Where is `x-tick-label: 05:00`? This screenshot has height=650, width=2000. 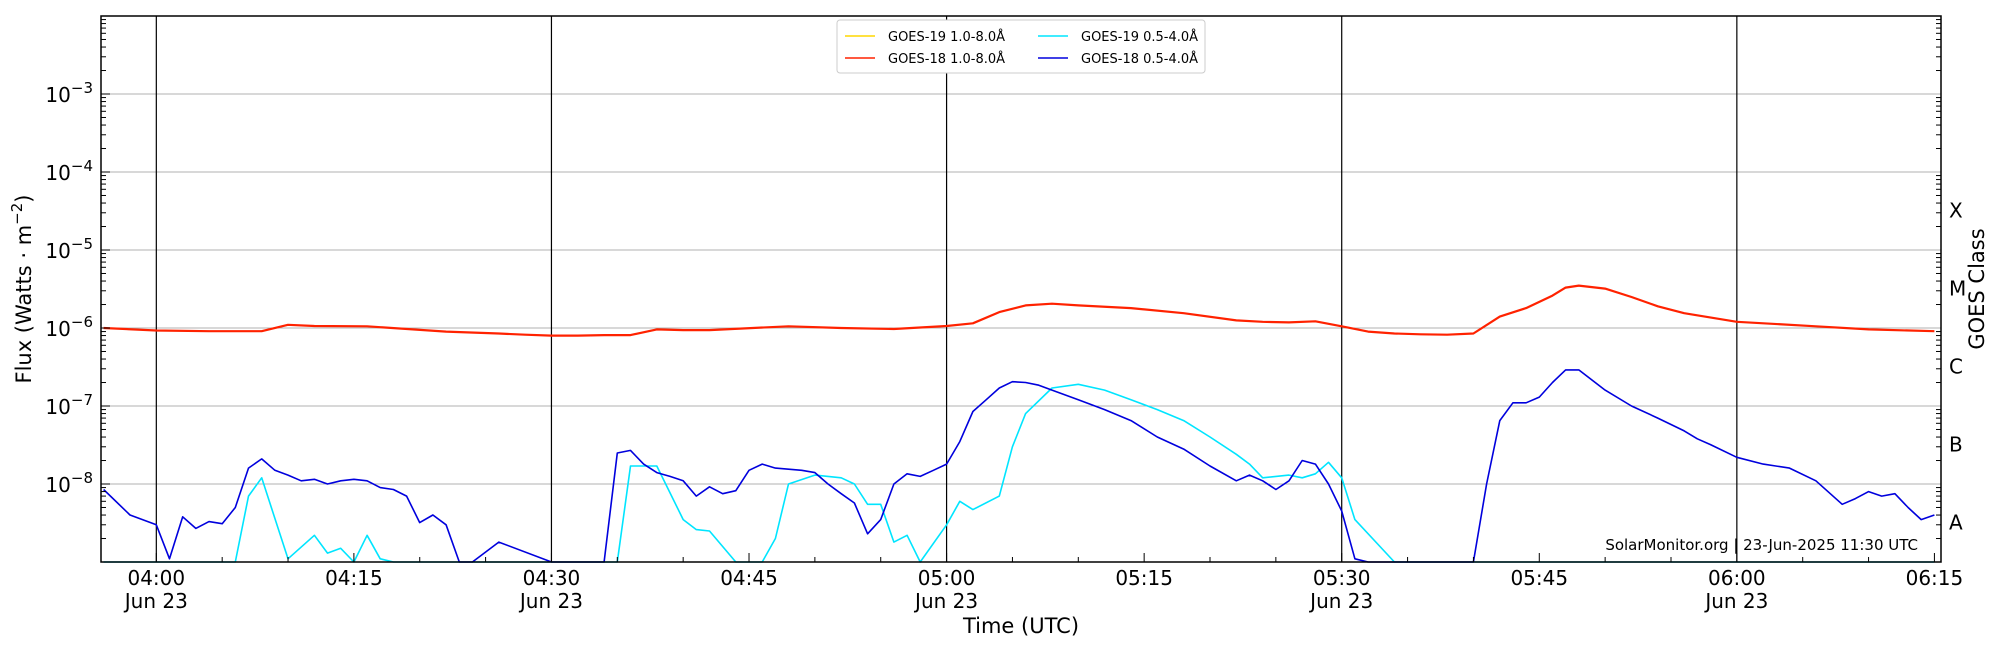
x-tick-label: 05:00 is located at coordinates (947, 578).